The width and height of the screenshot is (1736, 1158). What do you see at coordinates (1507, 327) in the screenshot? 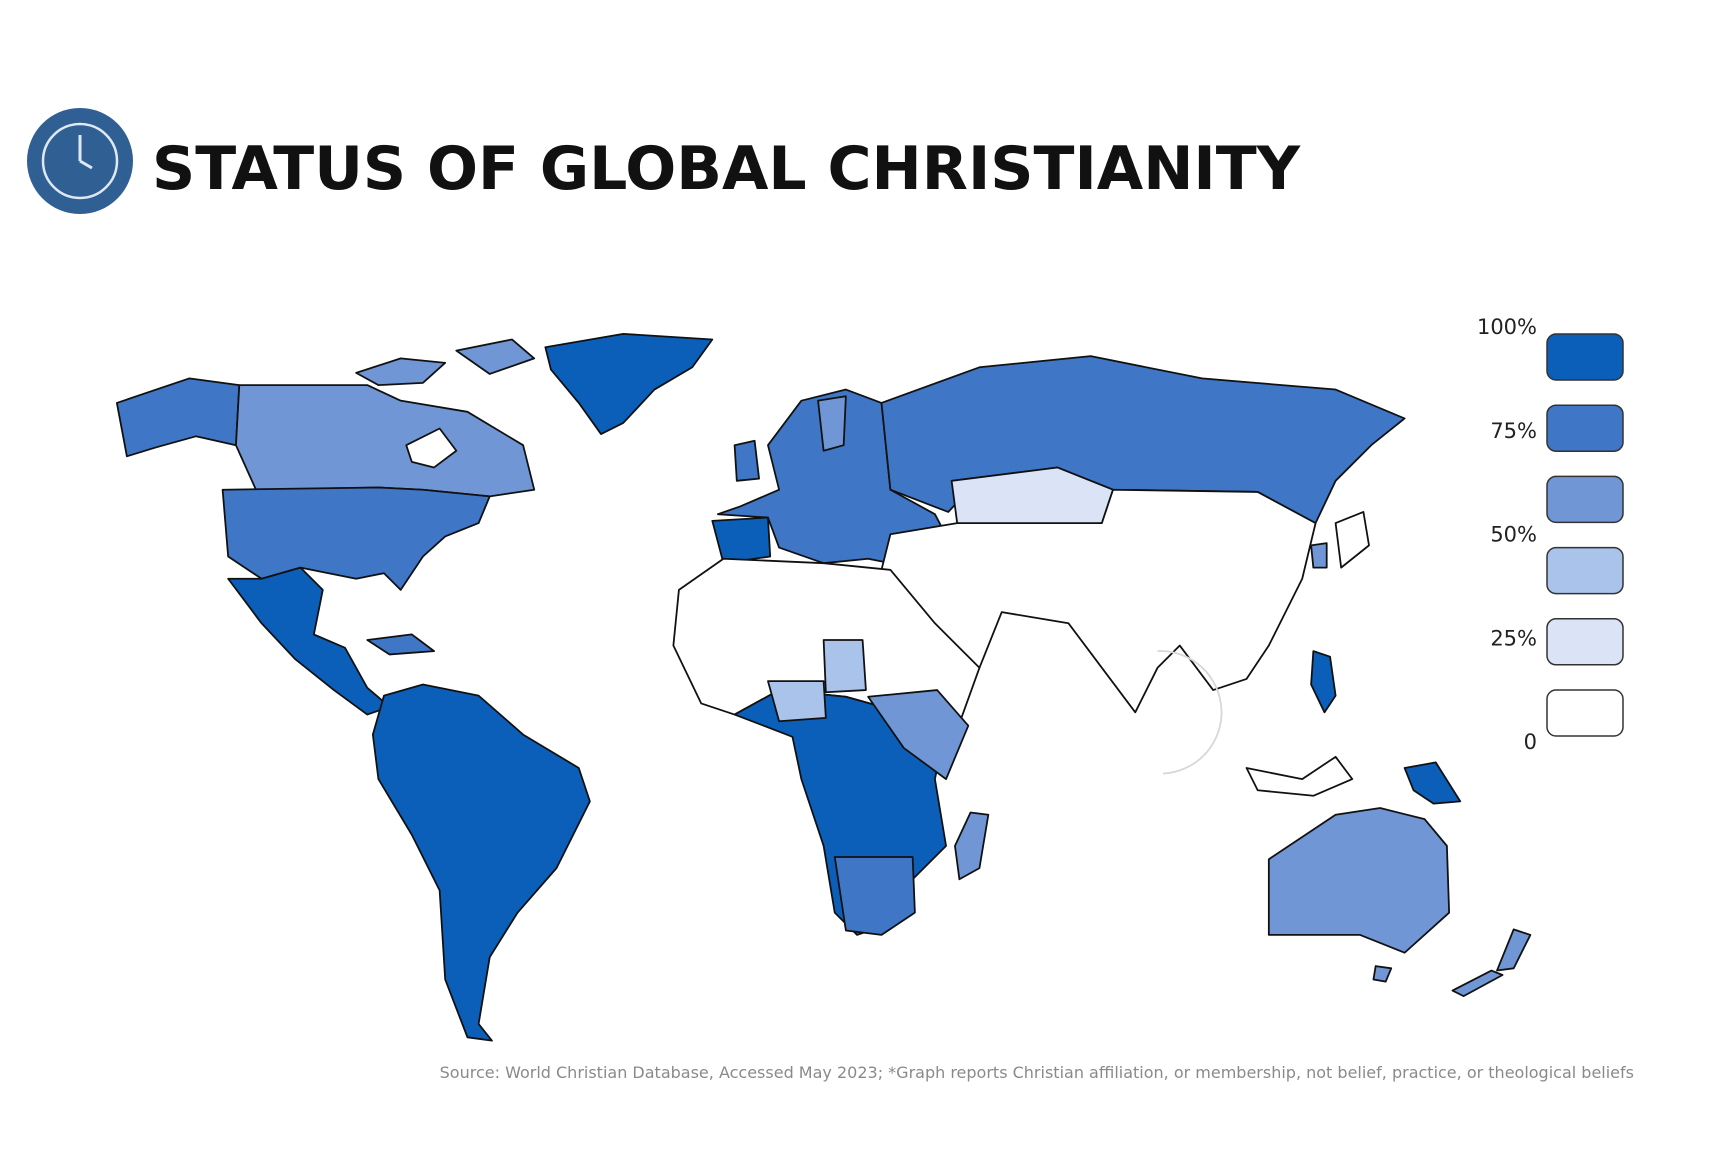
I see `legend-label: 100%` at bounding box center [1507, 327].